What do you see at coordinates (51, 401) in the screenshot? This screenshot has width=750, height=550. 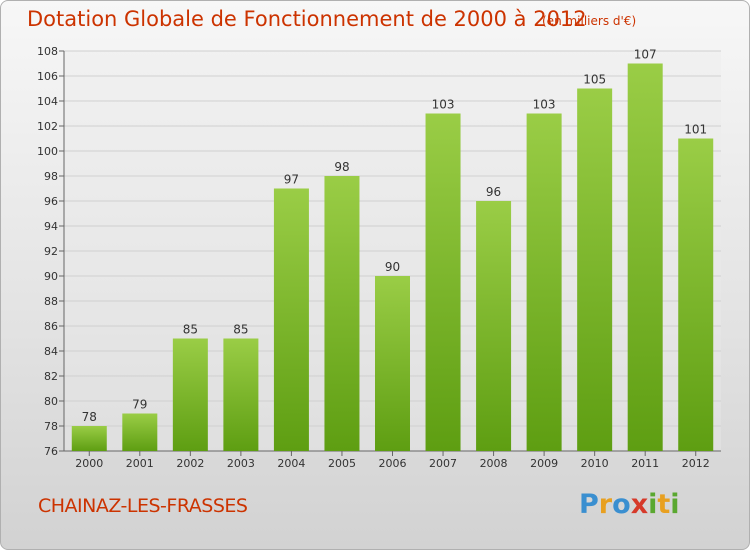 I see `y-tick-label: 80` at bounding box center [51, 401].